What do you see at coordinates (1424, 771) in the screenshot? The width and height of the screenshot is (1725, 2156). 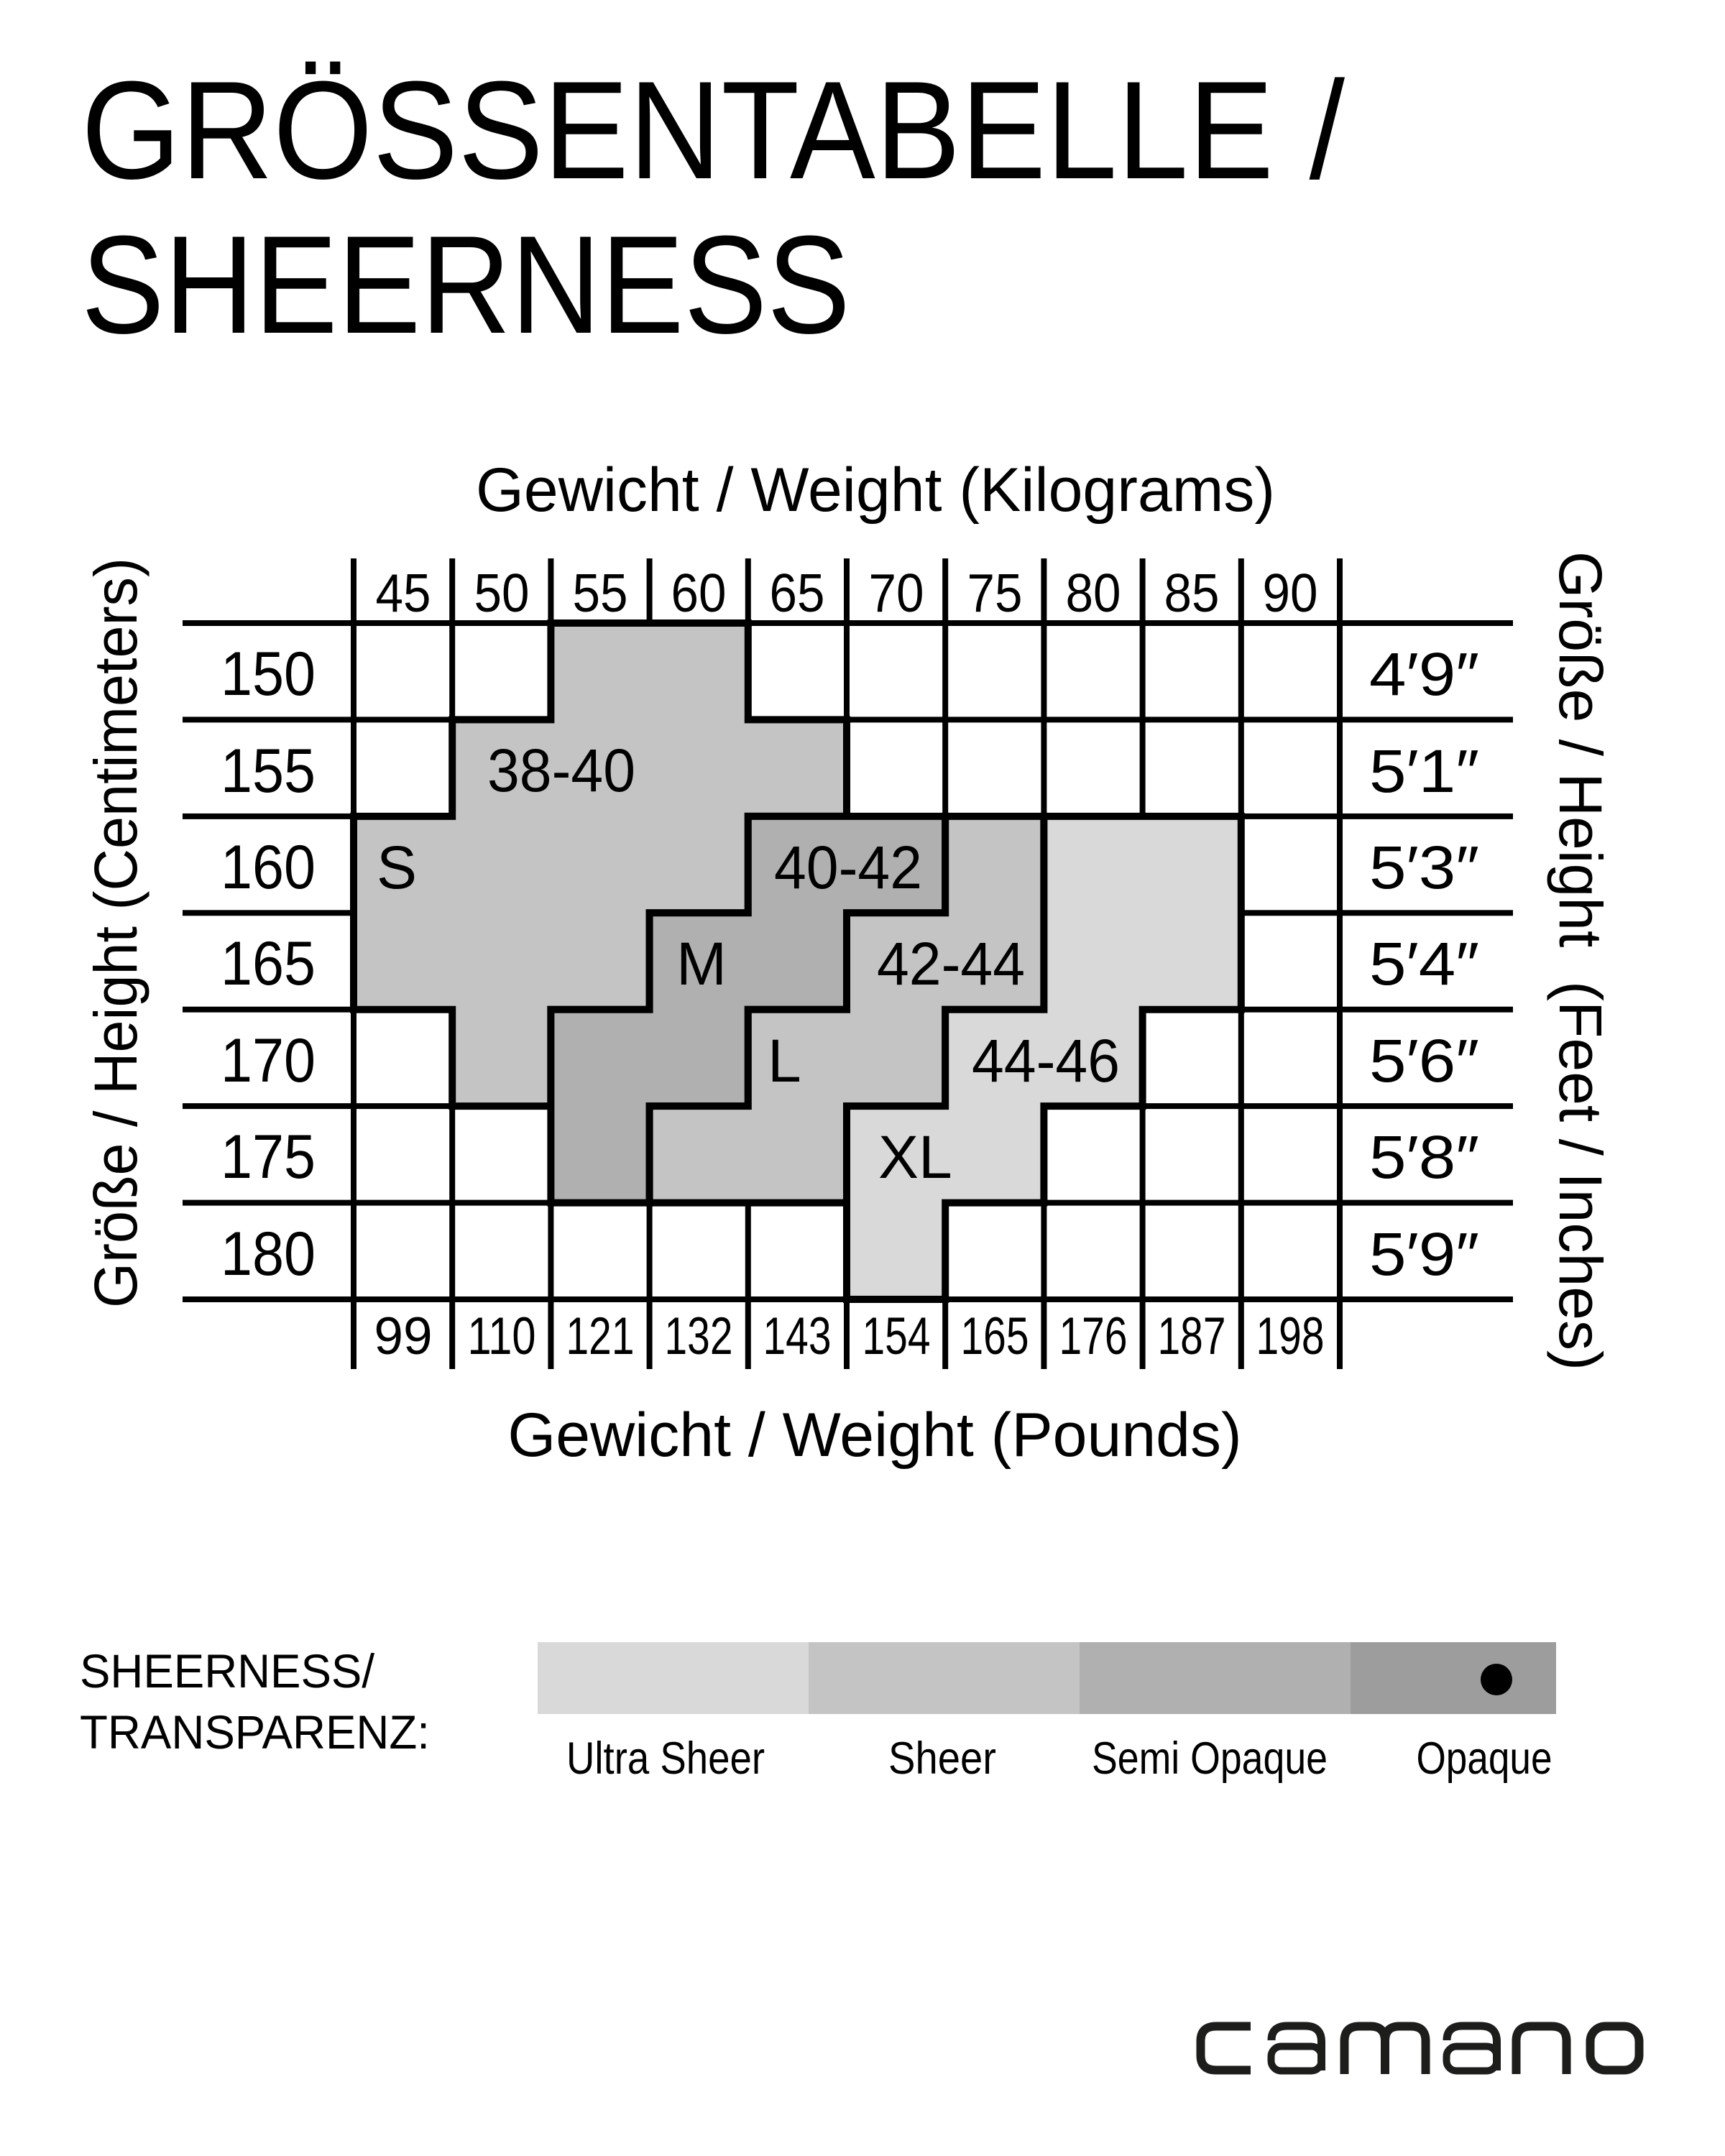 I see `svg-text: 5′1″` at bounding box center [1424, 771].